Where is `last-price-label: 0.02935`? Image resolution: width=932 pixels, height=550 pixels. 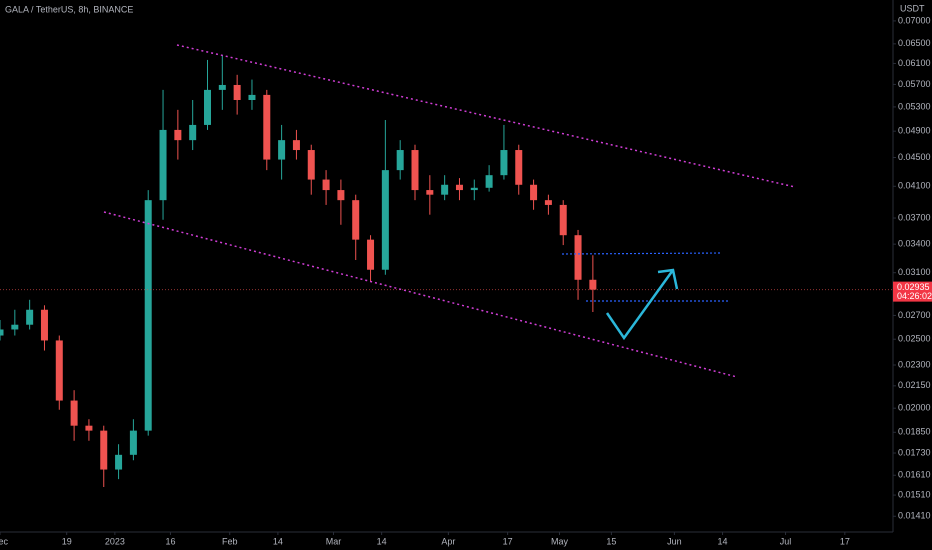 last-price-label: 0.02935 is located at coordinates (913, 287).